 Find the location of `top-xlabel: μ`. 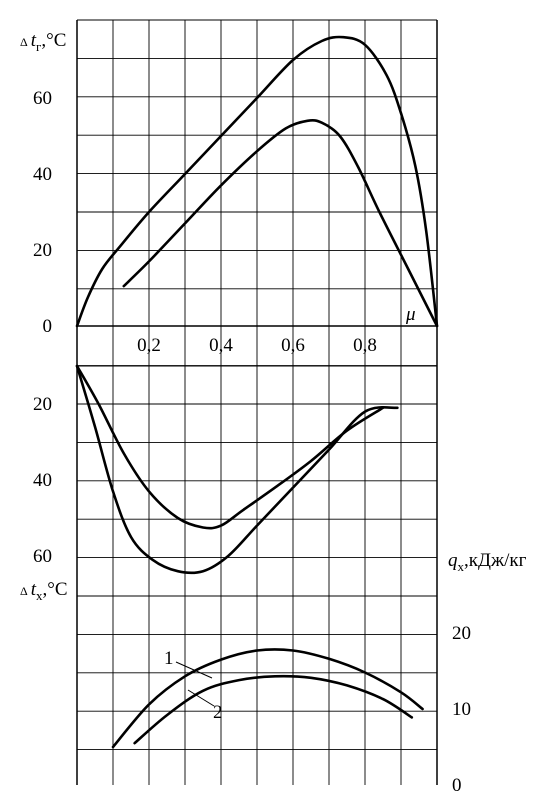

top-xlabel: μ is located at coordinates (410, 314).